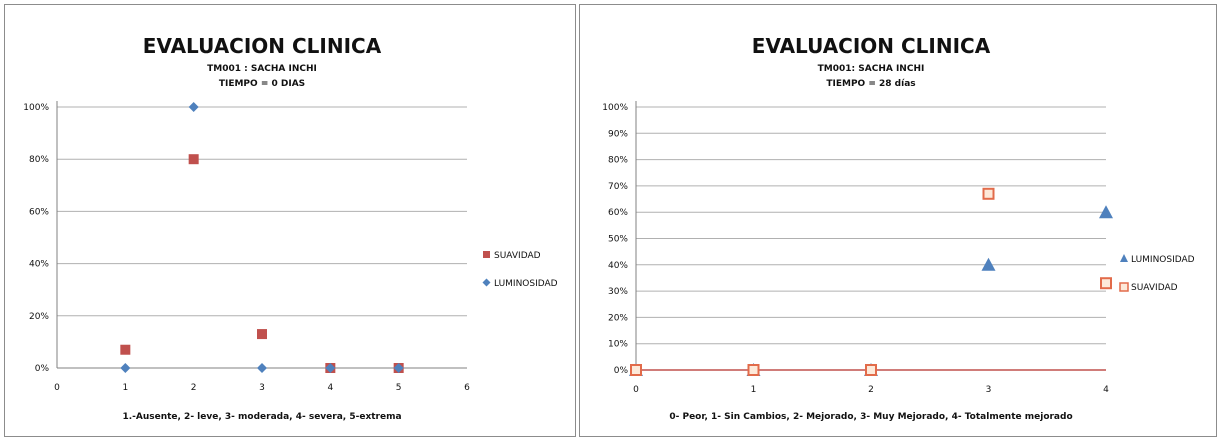 The width and height of the screenshot is (1221, 441). What do you see at coordinates (618, 345) in the screenshot?
I see `y-tick-label: 10%` at bounding box center [618, 345].